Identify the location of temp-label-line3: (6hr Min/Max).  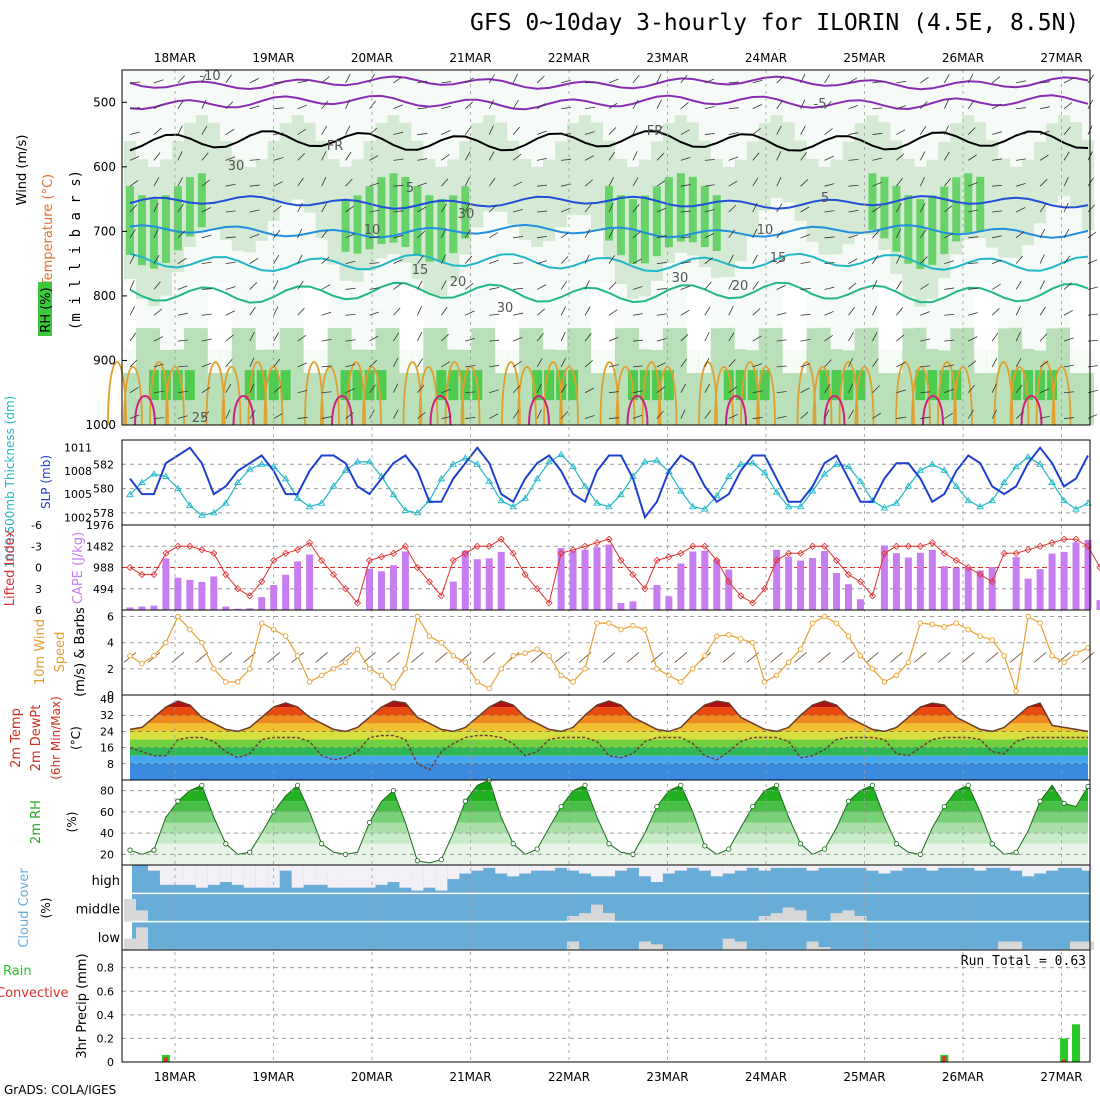
(56, 738).